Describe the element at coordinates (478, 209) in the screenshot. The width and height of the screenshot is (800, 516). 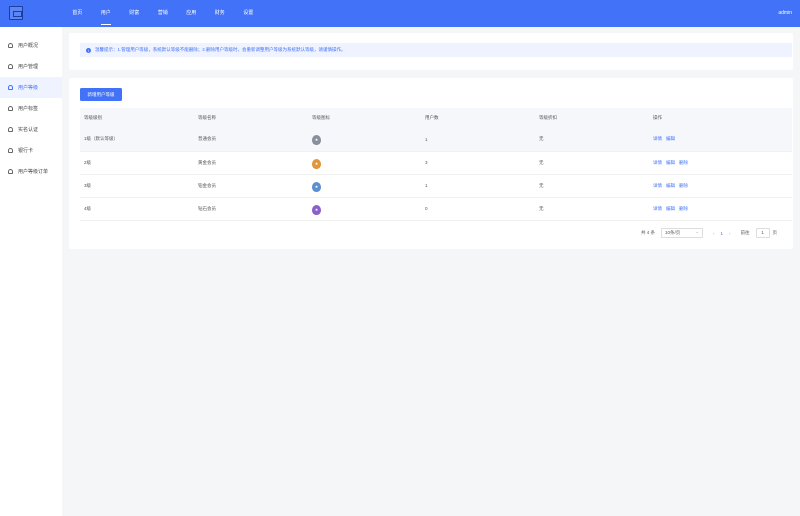
I see `cell-users: 0` at that location.